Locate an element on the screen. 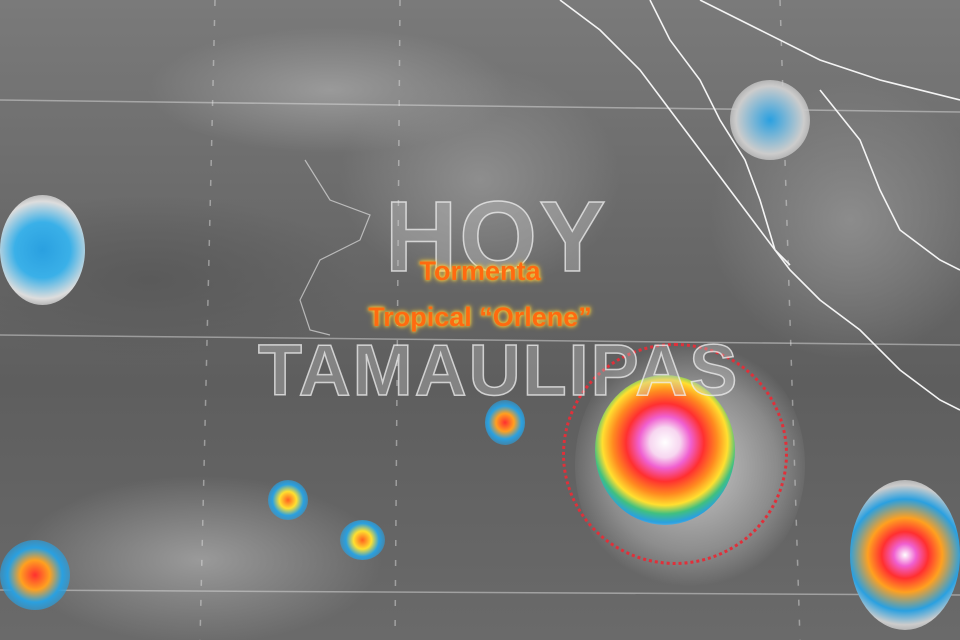 The height and width of the screenshot is (640, 960). state-outline is located at coordinates (335, 247).